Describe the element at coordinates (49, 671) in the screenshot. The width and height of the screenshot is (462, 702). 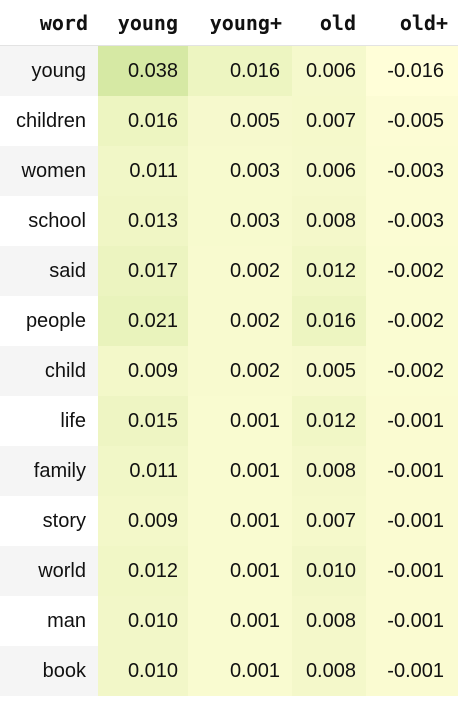
I see `word-cell: book` at that location.